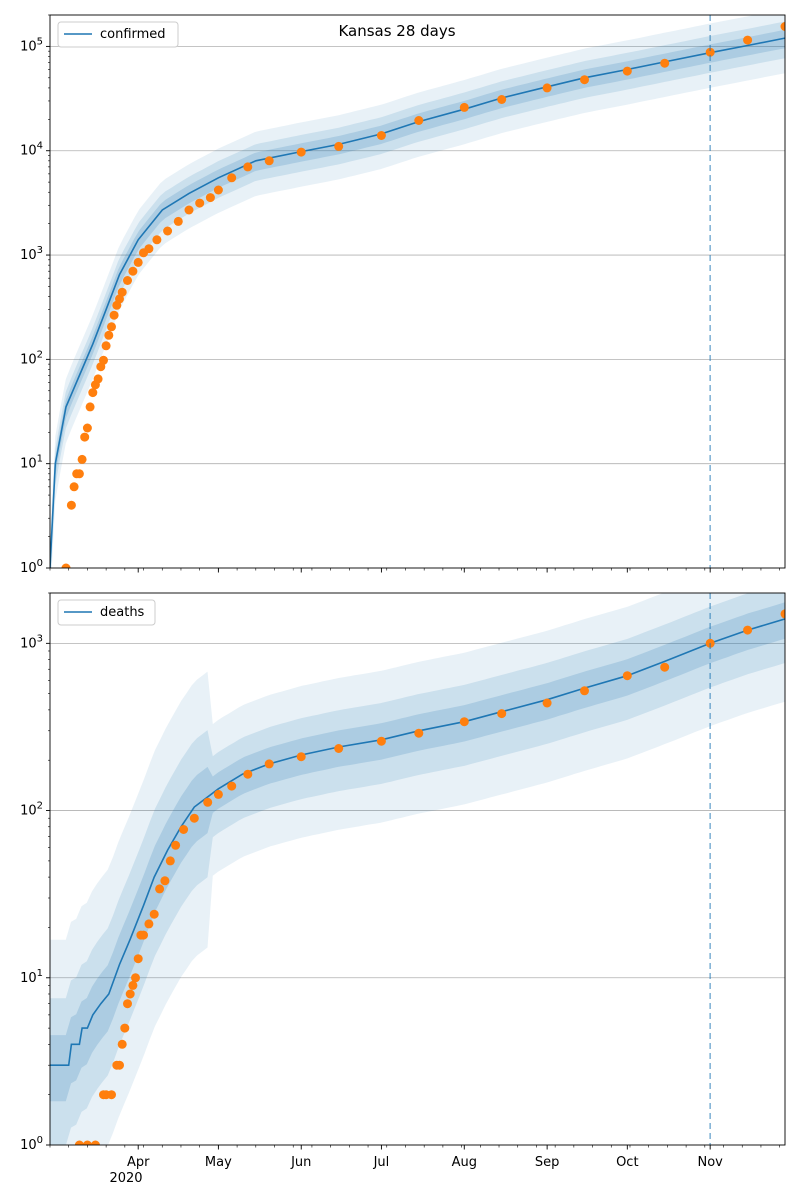 Image resolution: width=800 pixels, height=1200 pixels. Describe the element at coordinates (547, 1162) in the screenshot. I see `x-tick-label: Sep` at that location.